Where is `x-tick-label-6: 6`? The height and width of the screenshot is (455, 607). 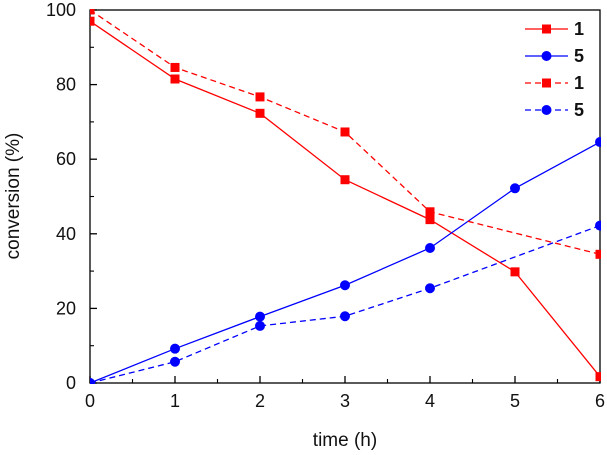
x-tick-label-6: 6 is located at coordinates (600, 401).